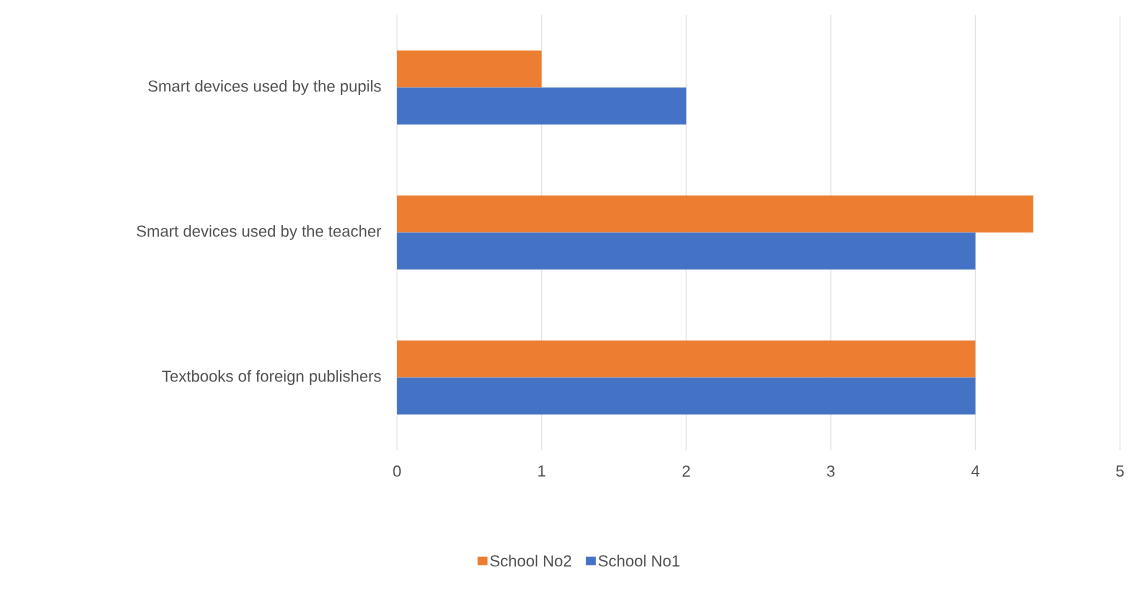 Image resolution: width=1131 pixels, height=594 pixels. Describe the element at coordinates (1120, 471) in the screenshot. I see `x-tick-label: 5` at that location.